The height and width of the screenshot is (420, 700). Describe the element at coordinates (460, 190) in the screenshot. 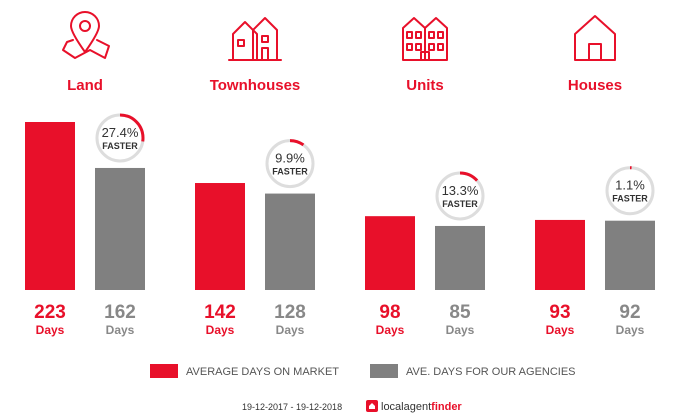

I see `faster-percent: 13.3%` at that location.